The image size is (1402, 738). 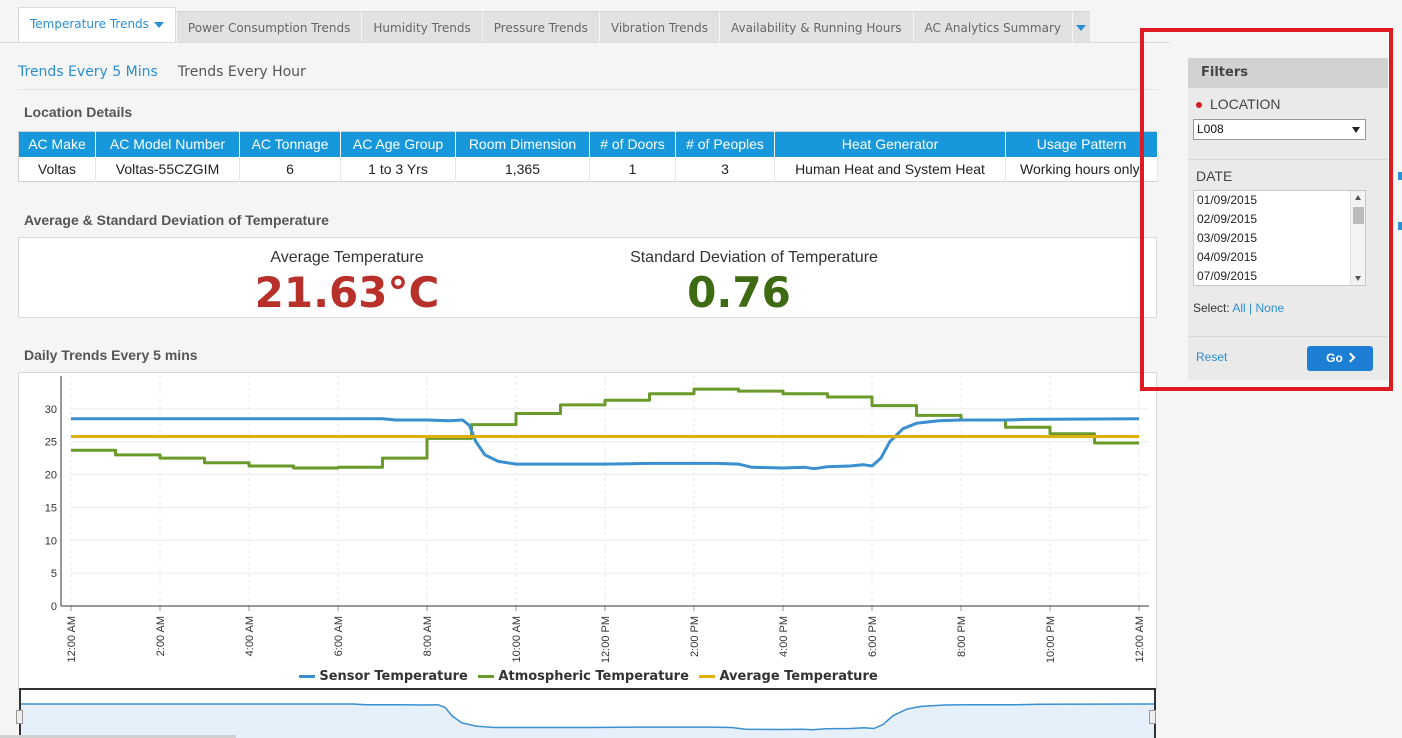 I want to click on navigator-area, so click(x=587, y=721).